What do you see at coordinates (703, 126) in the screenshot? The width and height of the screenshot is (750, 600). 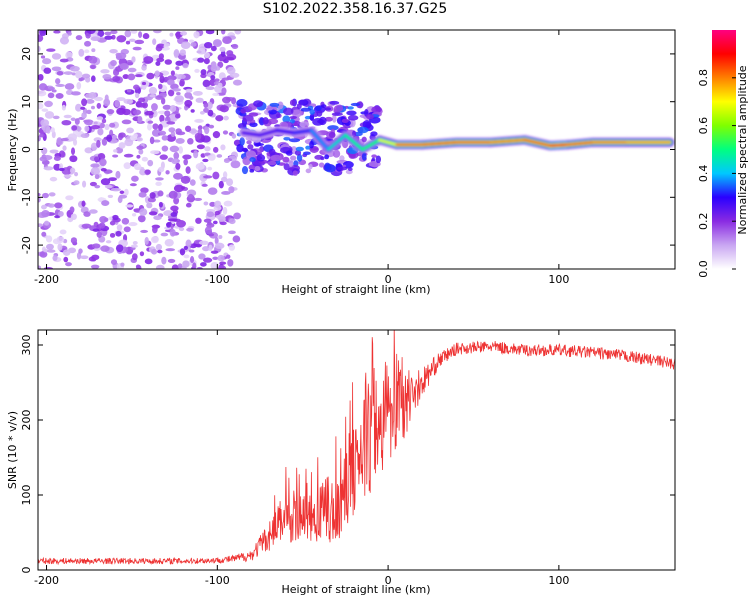 I see `colorbar-tick-label: 0.6` at bounding box center [703, 126].